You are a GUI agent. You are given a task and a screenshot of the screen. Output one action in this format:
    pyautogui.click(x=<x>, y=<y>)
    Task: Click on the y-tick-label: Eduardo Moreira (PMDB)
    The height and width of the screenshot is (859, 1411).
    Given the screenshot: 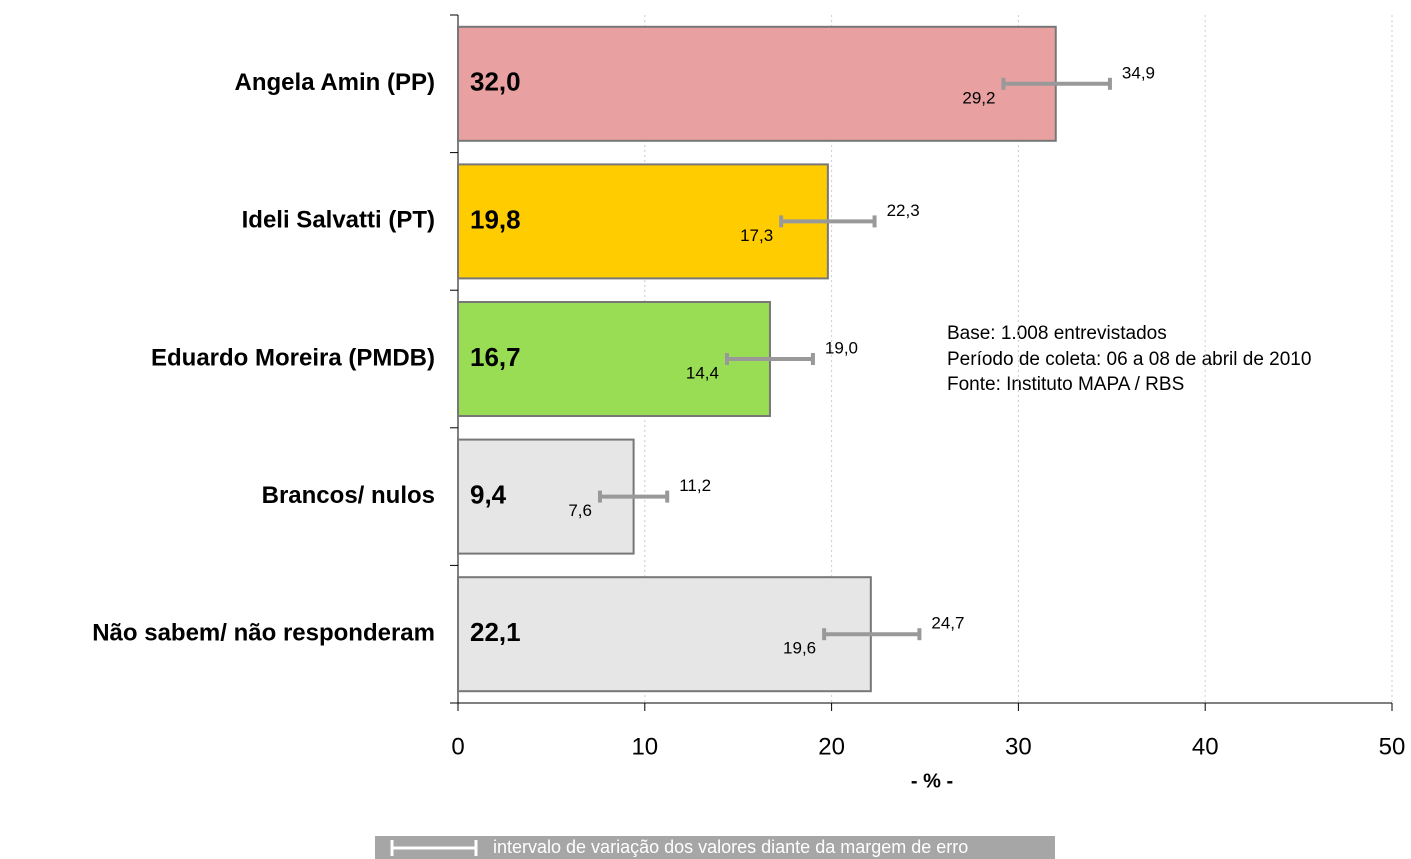 What is the action you would take?
    pyautogui.click(x=293, y=357)
    